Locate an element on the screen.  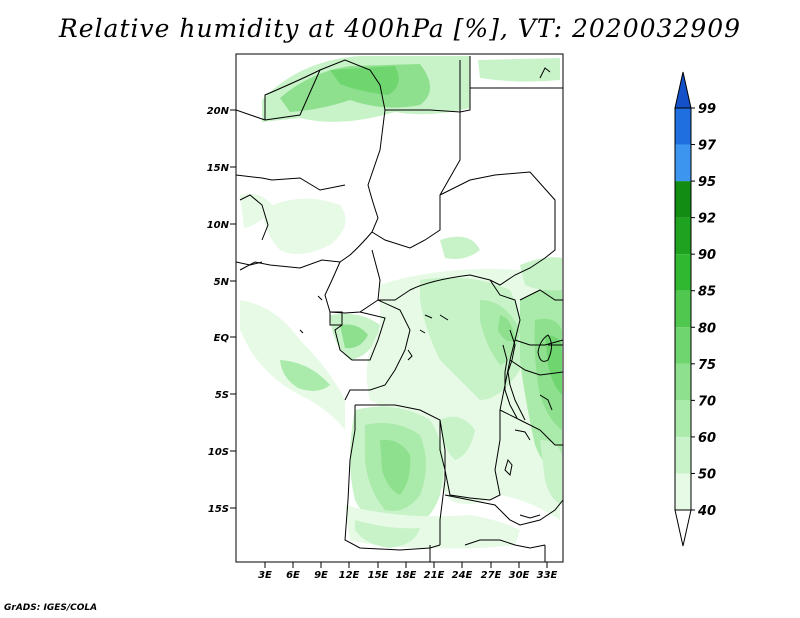
longitude-axis: 3E 6E 9E 12E 15E 18E 21E 24E 27E 30E 33E is located at coordinates (408, 571).